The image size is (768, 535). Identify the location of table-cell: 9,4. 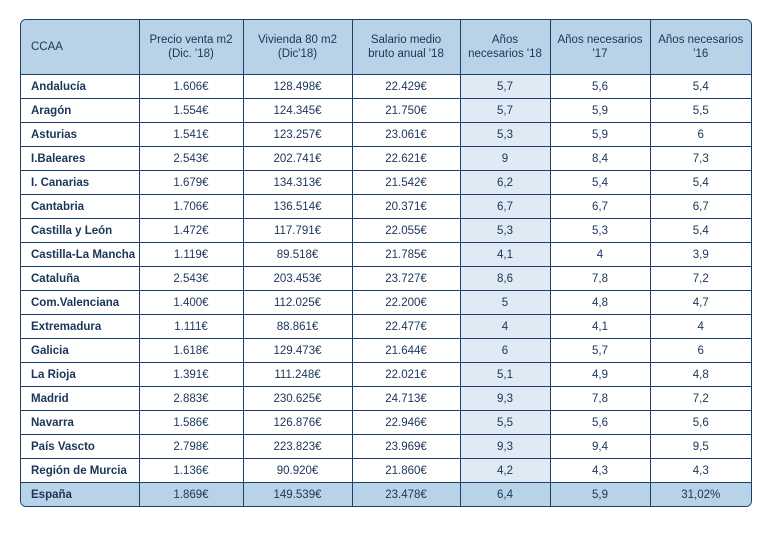
(600, 446).